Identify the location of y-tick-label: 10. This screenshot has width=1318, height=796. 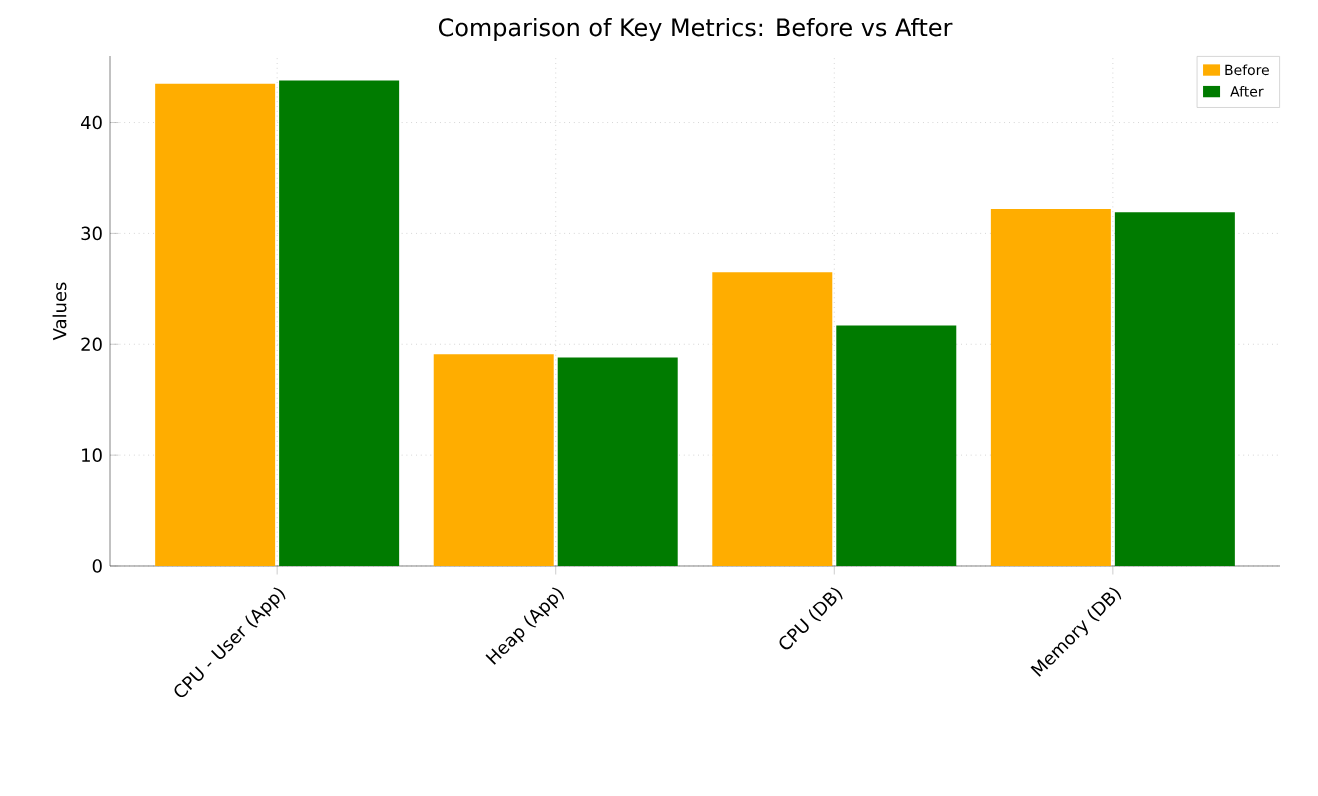
(92, 455).